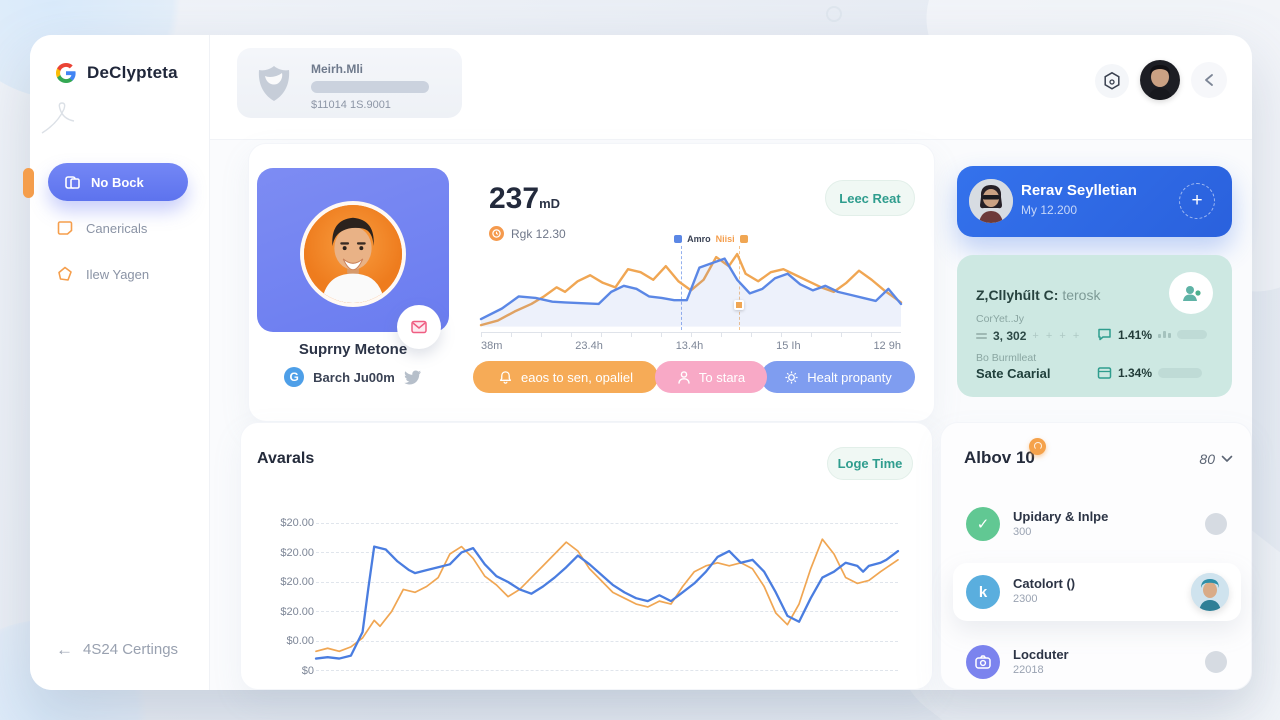  What do you see at coordinates (514, 198) in the screenshot?
I see `stat-number: 237` at bounding box center [514, 198].